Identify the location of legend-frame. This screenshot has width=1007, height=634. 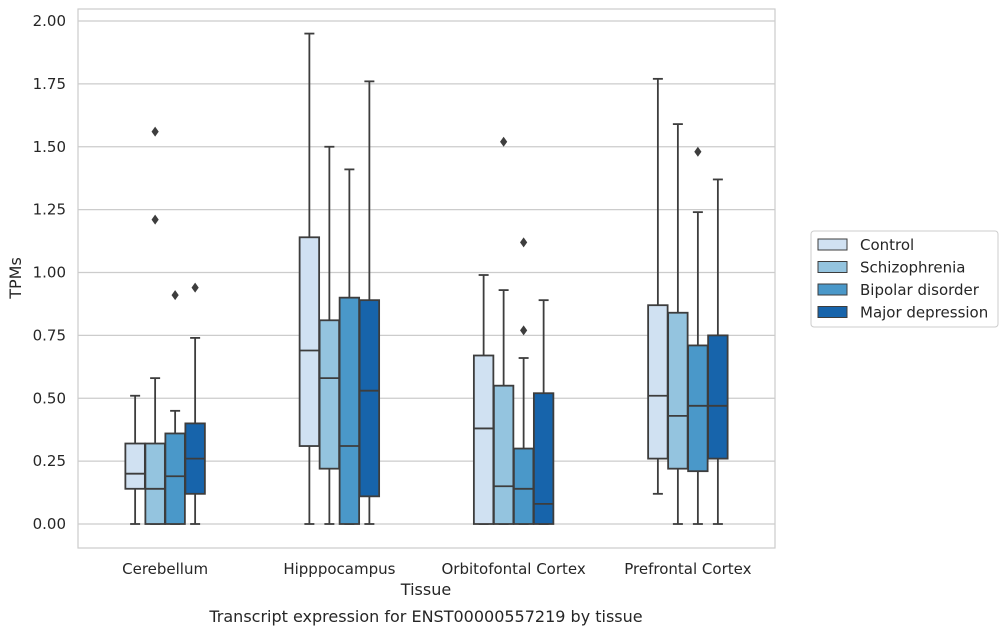
(904, 279).